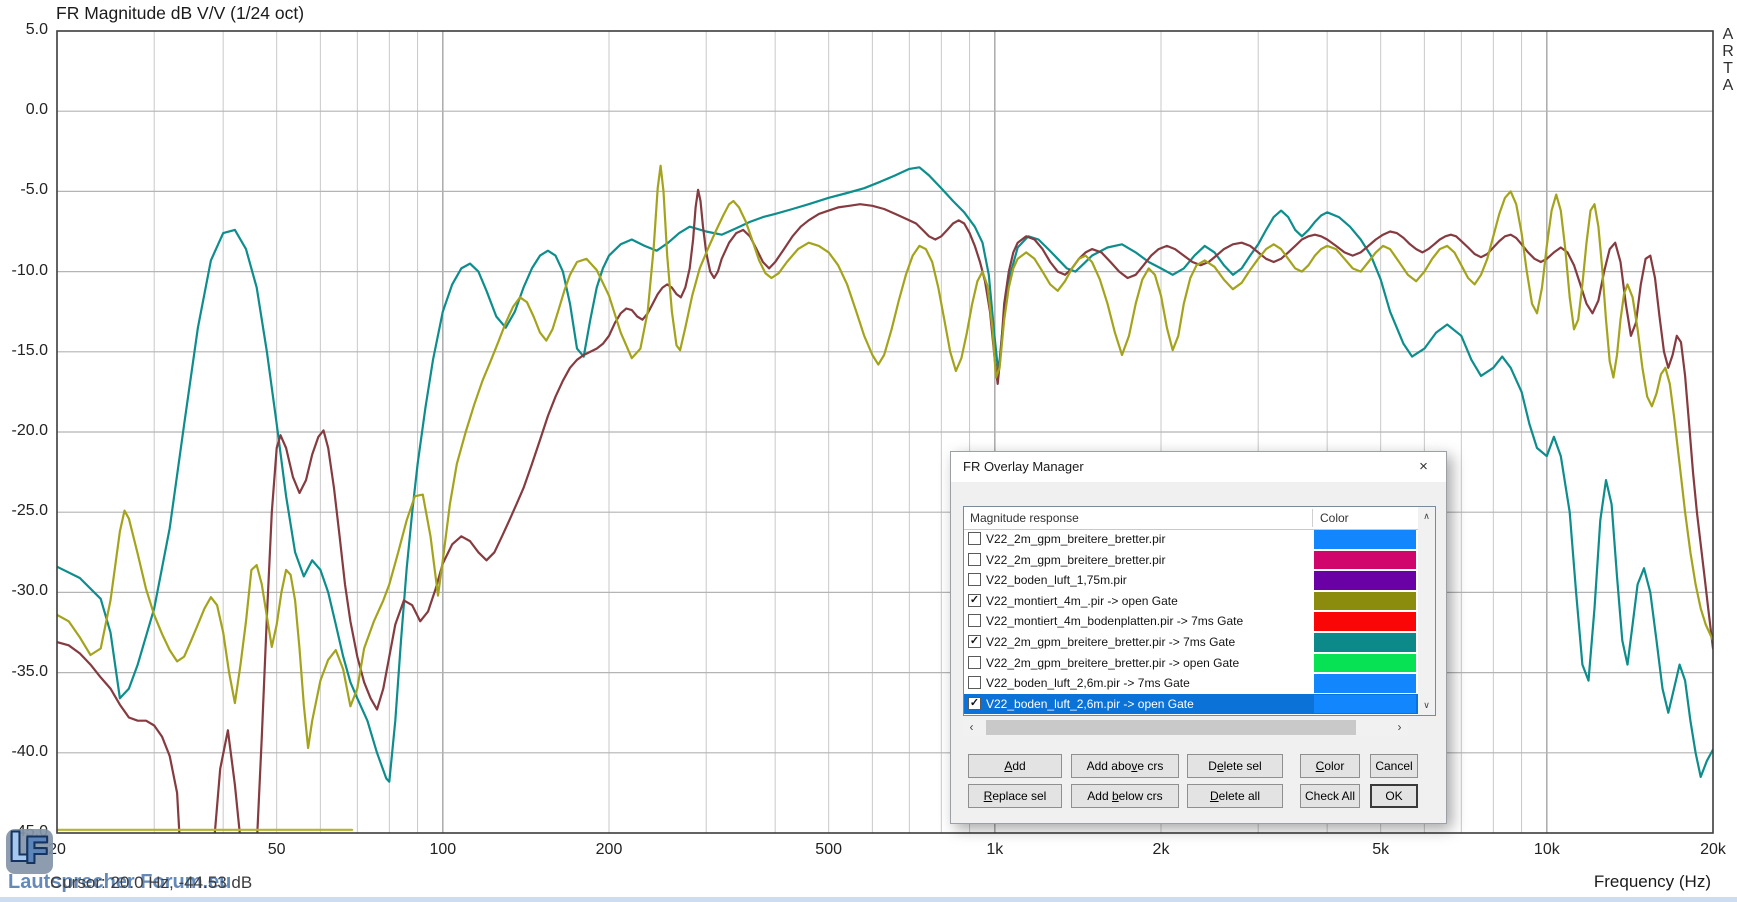  What do you see at coordinates (971, 727) in the screenshot?
I see `scroll-left-icon: ‹` at bounding box center [971, 727].